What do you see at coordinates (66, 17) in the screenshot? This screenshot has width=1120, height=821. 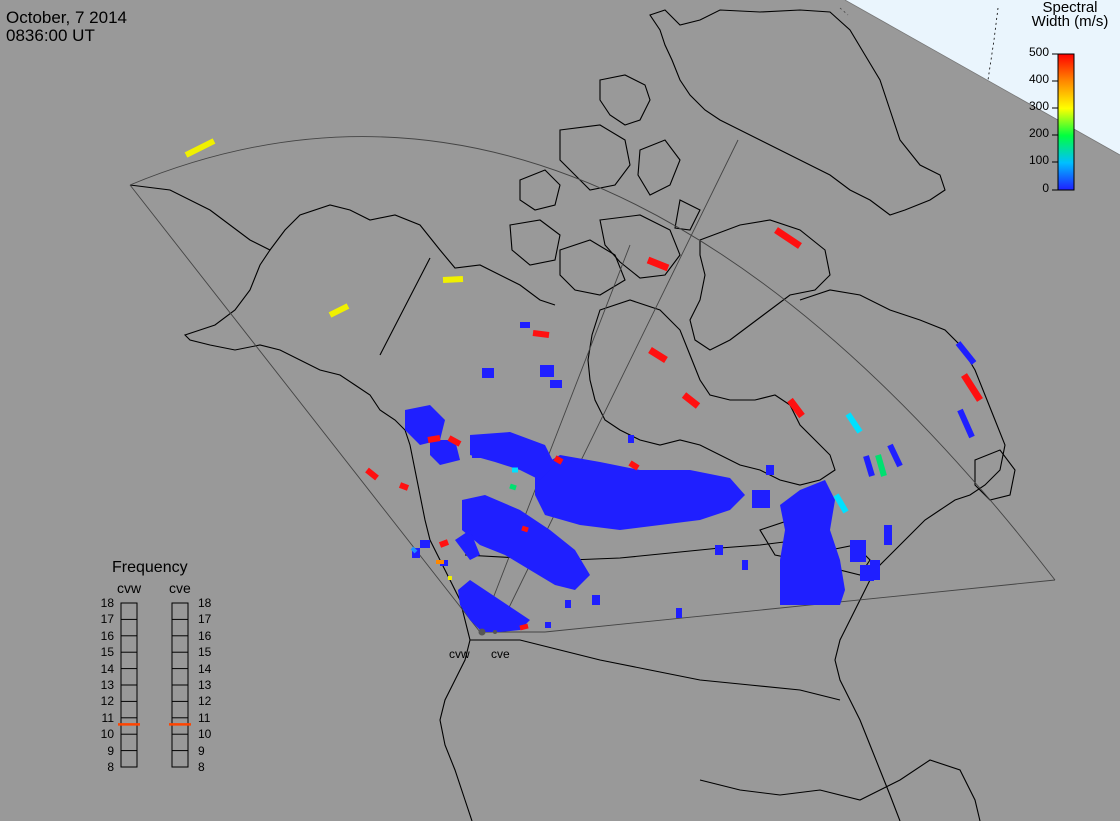 I see `date-label: October, 7 2014` at bounding box center [66, 17].